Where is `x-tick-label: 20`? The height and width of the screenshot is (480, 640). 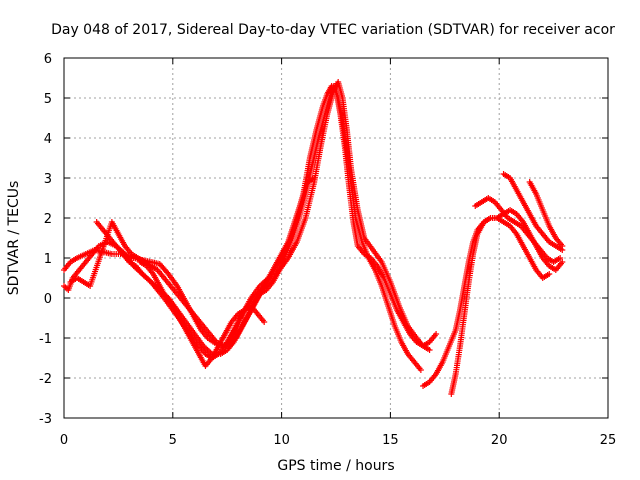 x-tick-label: 20 is located at coordinates (499, 440).